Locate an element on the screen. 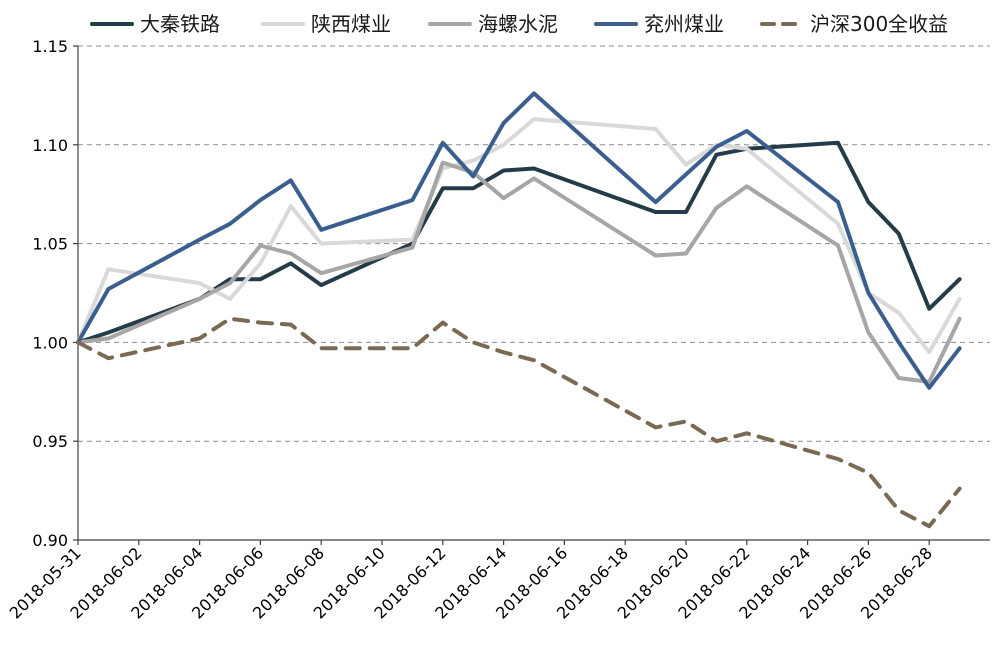  legend-label-1: 陕西煤业 is located at coordinates (351, 24).